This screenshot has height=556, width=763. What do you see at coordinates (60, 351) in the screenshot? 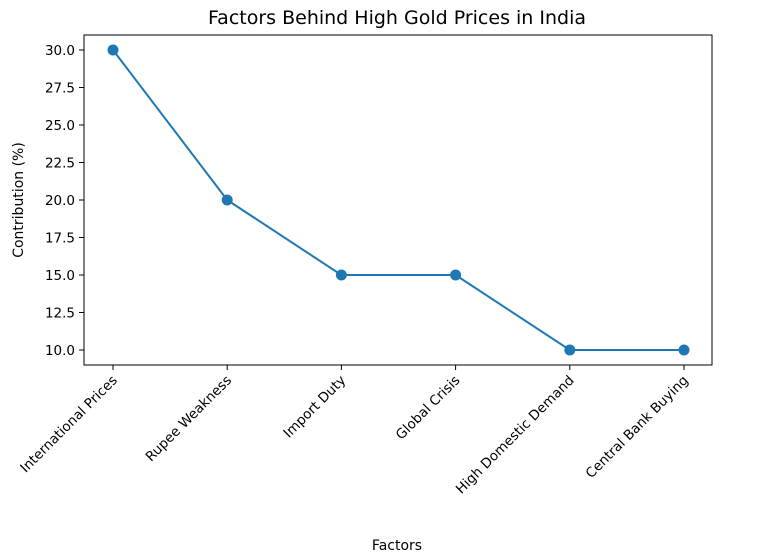
I see `y-tick-label: 10.0` at bounding box center [60, 351].